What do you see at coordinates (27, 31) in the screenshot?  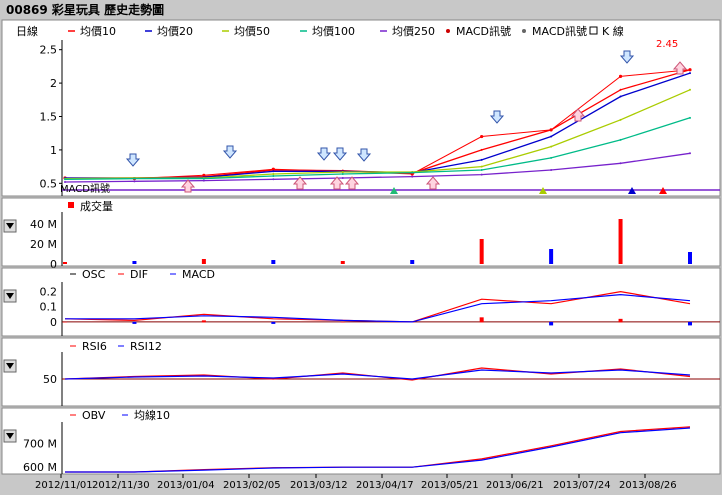 I see `period-label: 日線` at bounding box center [27, 31].